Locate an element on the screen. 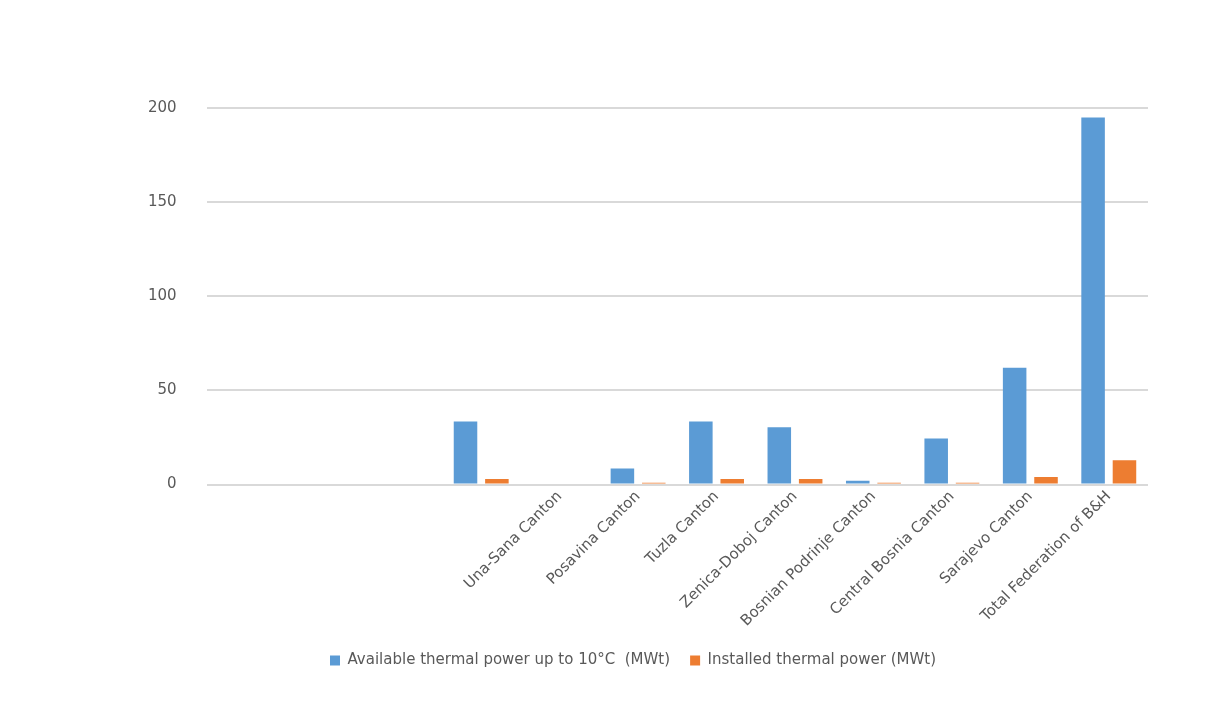 This screenshot has width=1212, height=706. y-tick-label: 150 is located at coordinates (162, 201).